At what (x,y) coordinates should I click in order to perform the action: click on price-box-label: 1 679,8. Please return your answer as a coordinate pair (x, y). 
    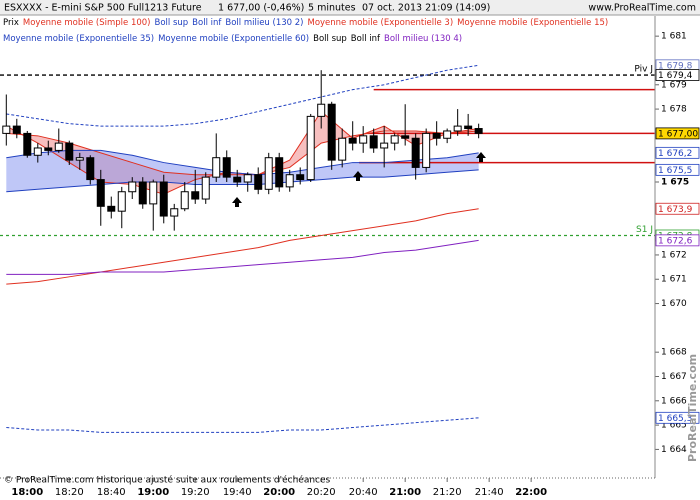
    Looking at the image, I should click on (675, 66).